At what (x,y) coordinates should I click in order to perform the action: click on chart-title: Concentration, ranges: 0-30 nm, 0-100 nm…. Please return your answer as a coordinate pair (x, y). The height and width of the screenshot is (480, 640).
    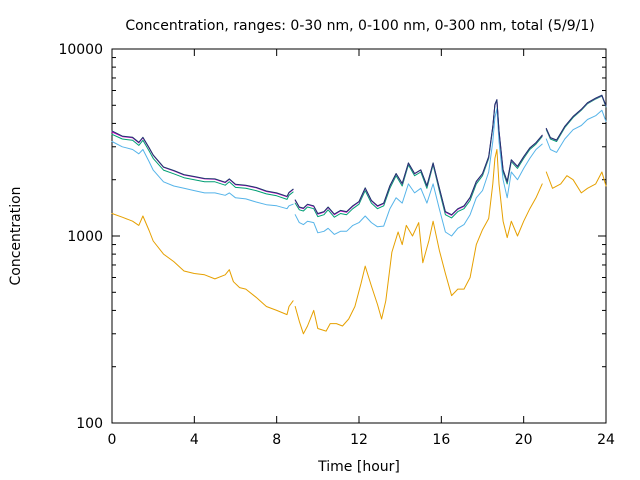
    Looking at the image, I should click on (359, 26).